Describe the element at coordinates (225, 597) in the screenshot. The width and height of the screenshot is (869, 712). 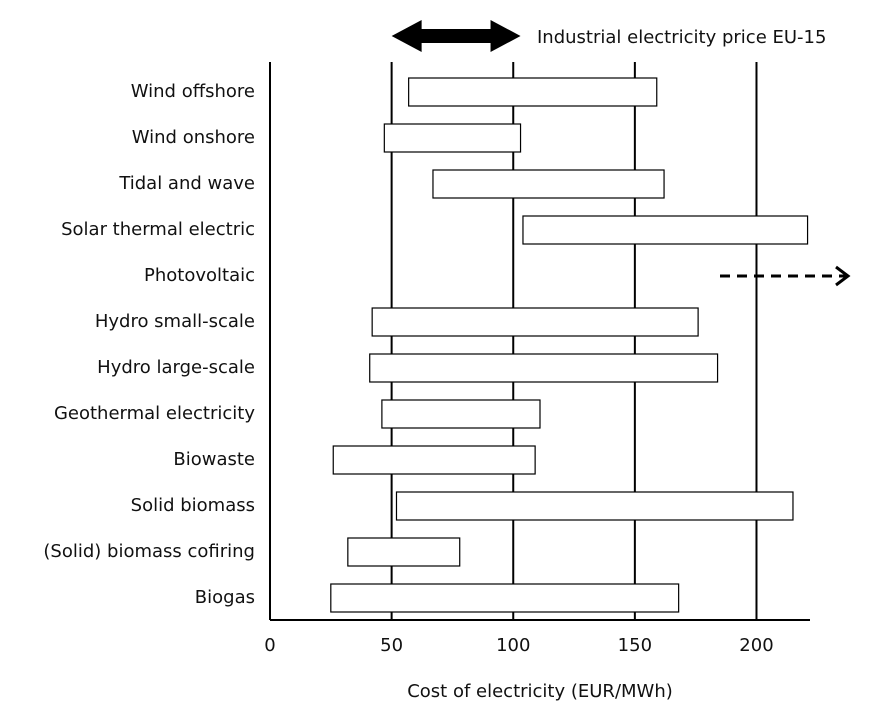
I see `y-tick-label: Biogas` at that location.